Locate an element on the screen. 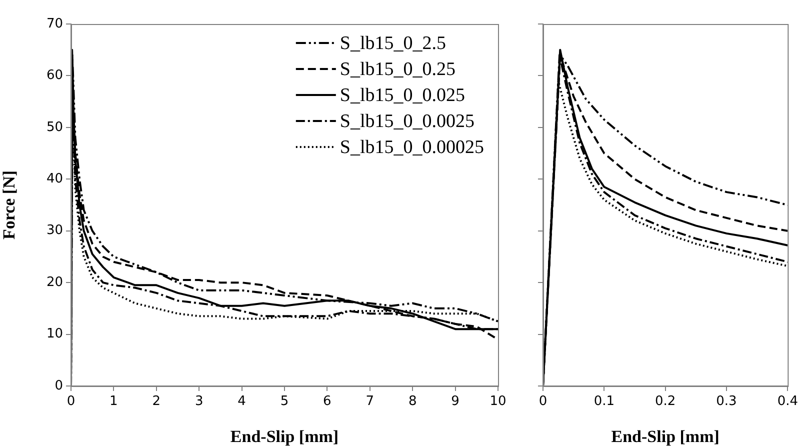 The image size is (801, 448). x-tick-label: 3 is located at coordinates (199, 402).